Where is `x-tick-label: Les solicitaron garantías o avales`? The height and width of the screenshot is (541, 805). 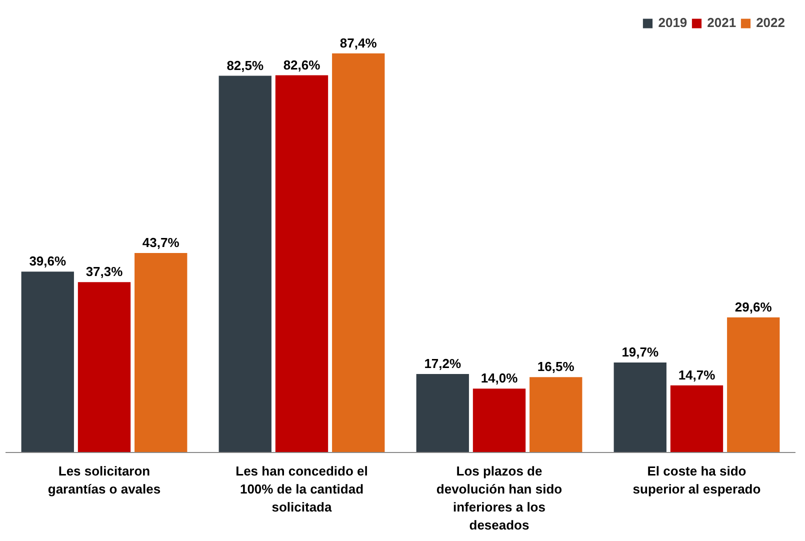
x-tick-label: Les solicitaron garantías o avales is located at coordinates (104, 480).